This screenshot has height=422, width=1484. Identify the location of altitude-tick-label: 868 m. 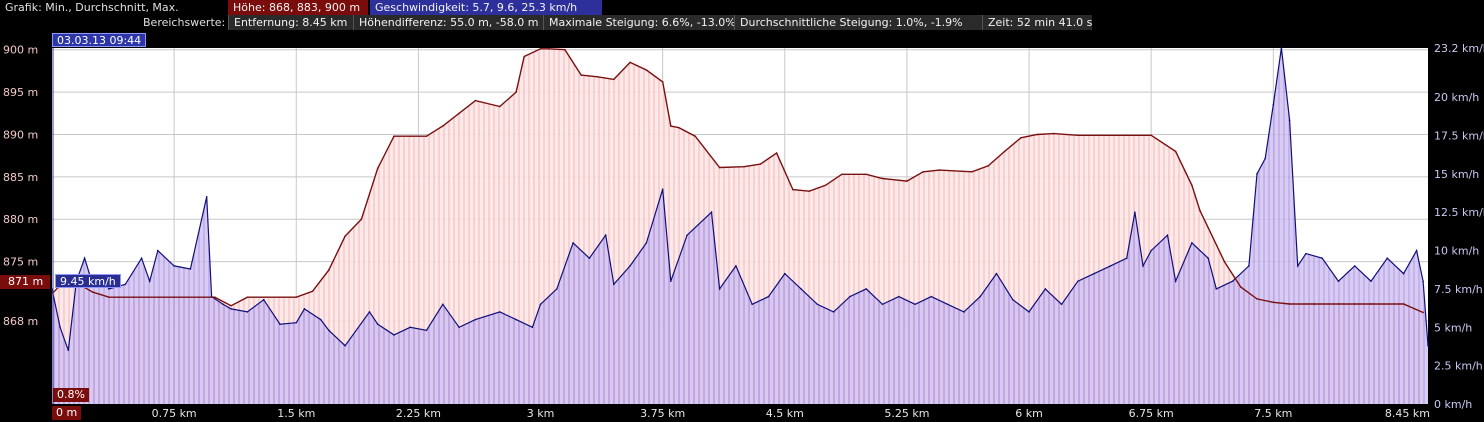
(20, 321).